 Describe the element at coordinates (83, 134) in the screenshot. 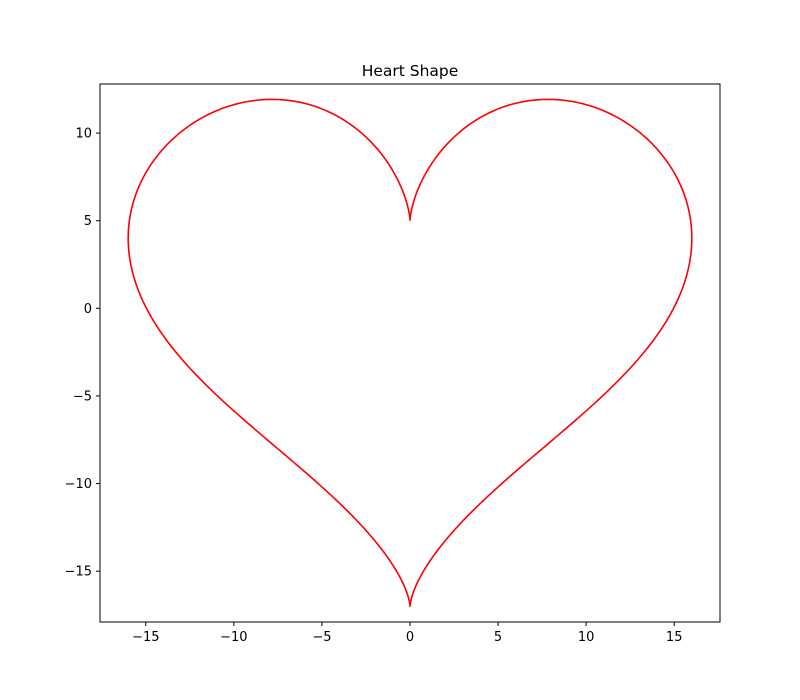

I see `y-tick-label: 10` at that location.